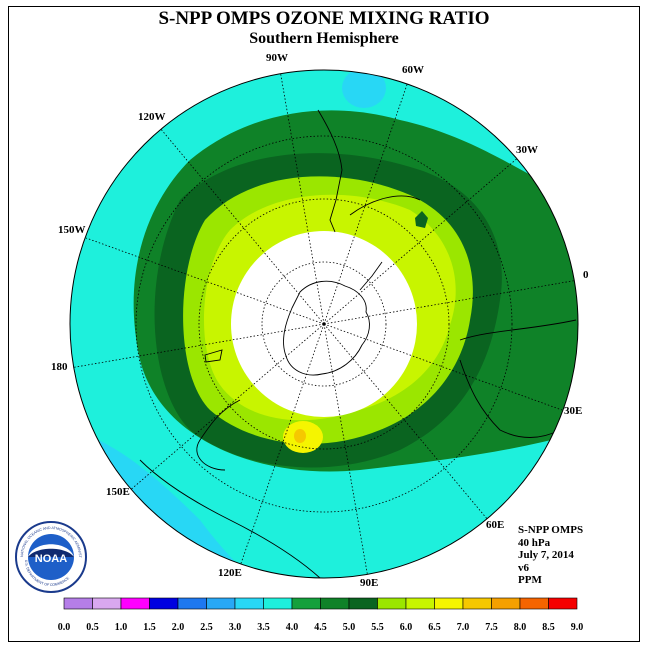 This screenshot has width=648, height=648. Describe the element at coordinates (495, 525) in the screenshot. I see `lon-label-60e: 60E` at that location.